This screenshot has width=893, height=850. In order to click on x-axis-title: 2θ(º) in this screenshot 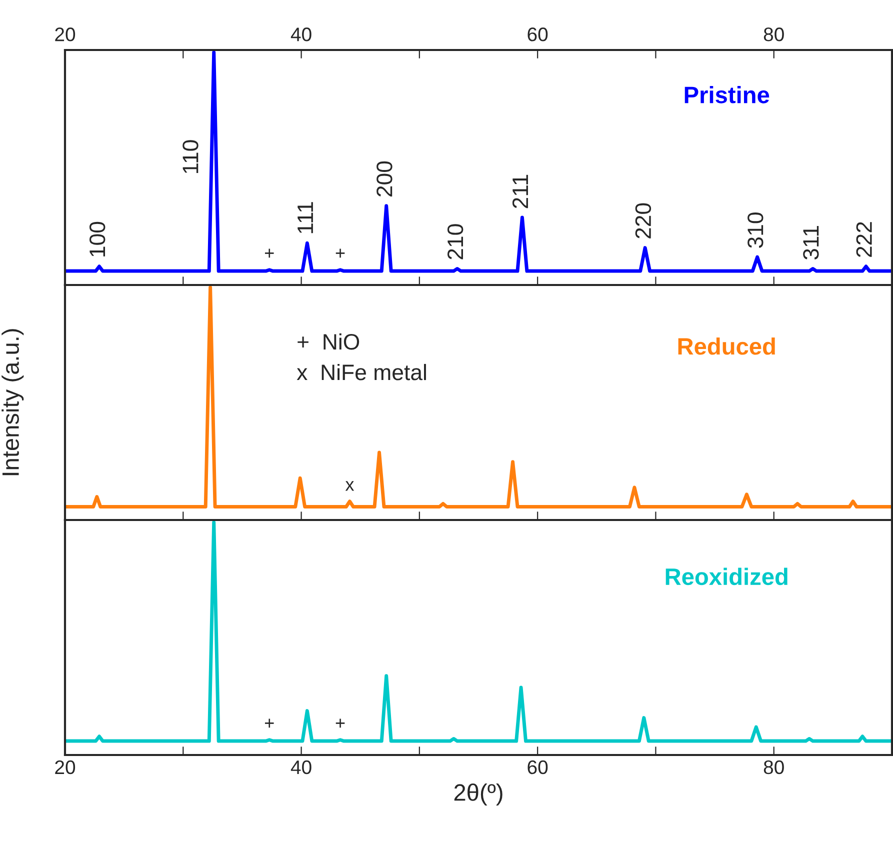, I will do `click(478, 795)`.